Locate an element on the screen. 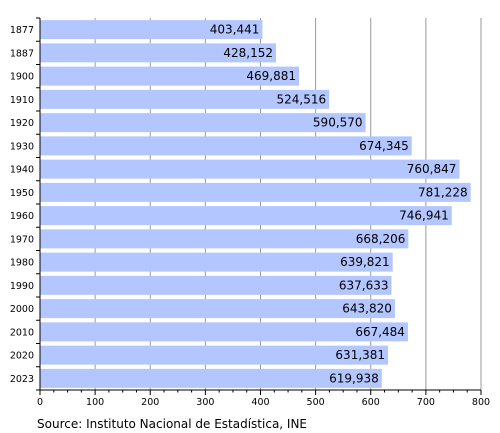 The image size is (500, 433). bar-value-label: 619,938 is located at coordinates (354, 378).